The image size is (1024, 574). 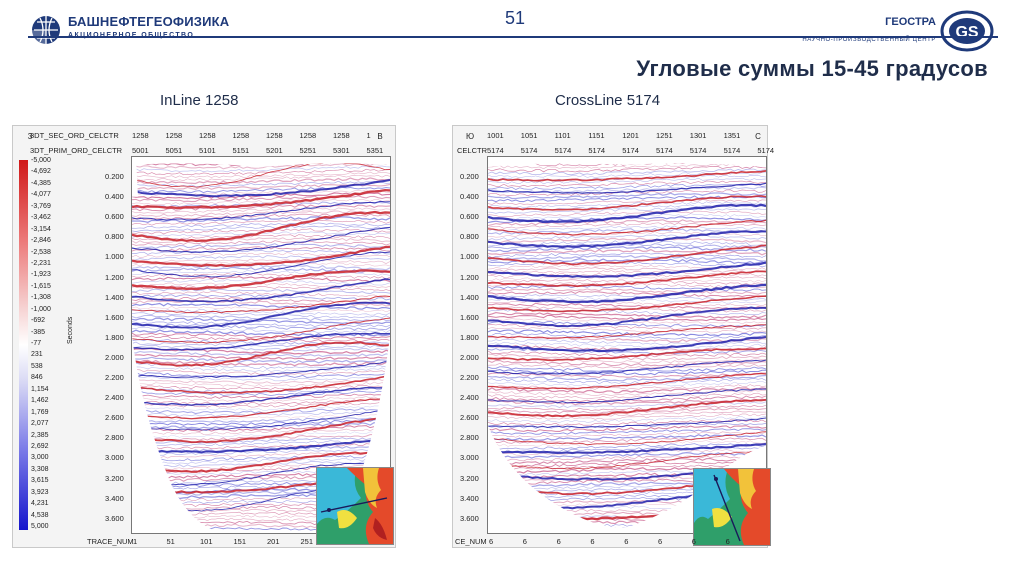 I want to click on direction-east-label: В, so click(x=380, y=136).